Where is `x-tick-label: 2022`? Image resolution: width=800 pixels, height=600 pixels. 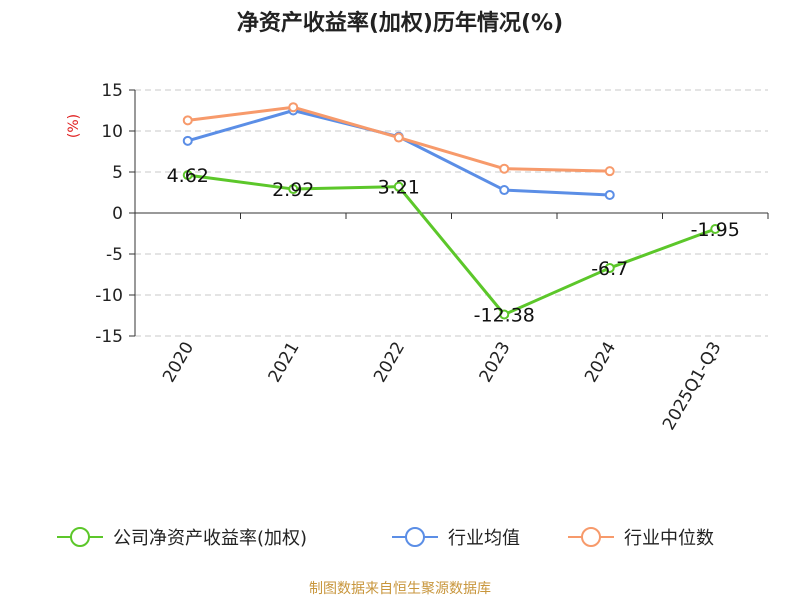
x-tick-label: 2022 is located at coordinates (389, 362).